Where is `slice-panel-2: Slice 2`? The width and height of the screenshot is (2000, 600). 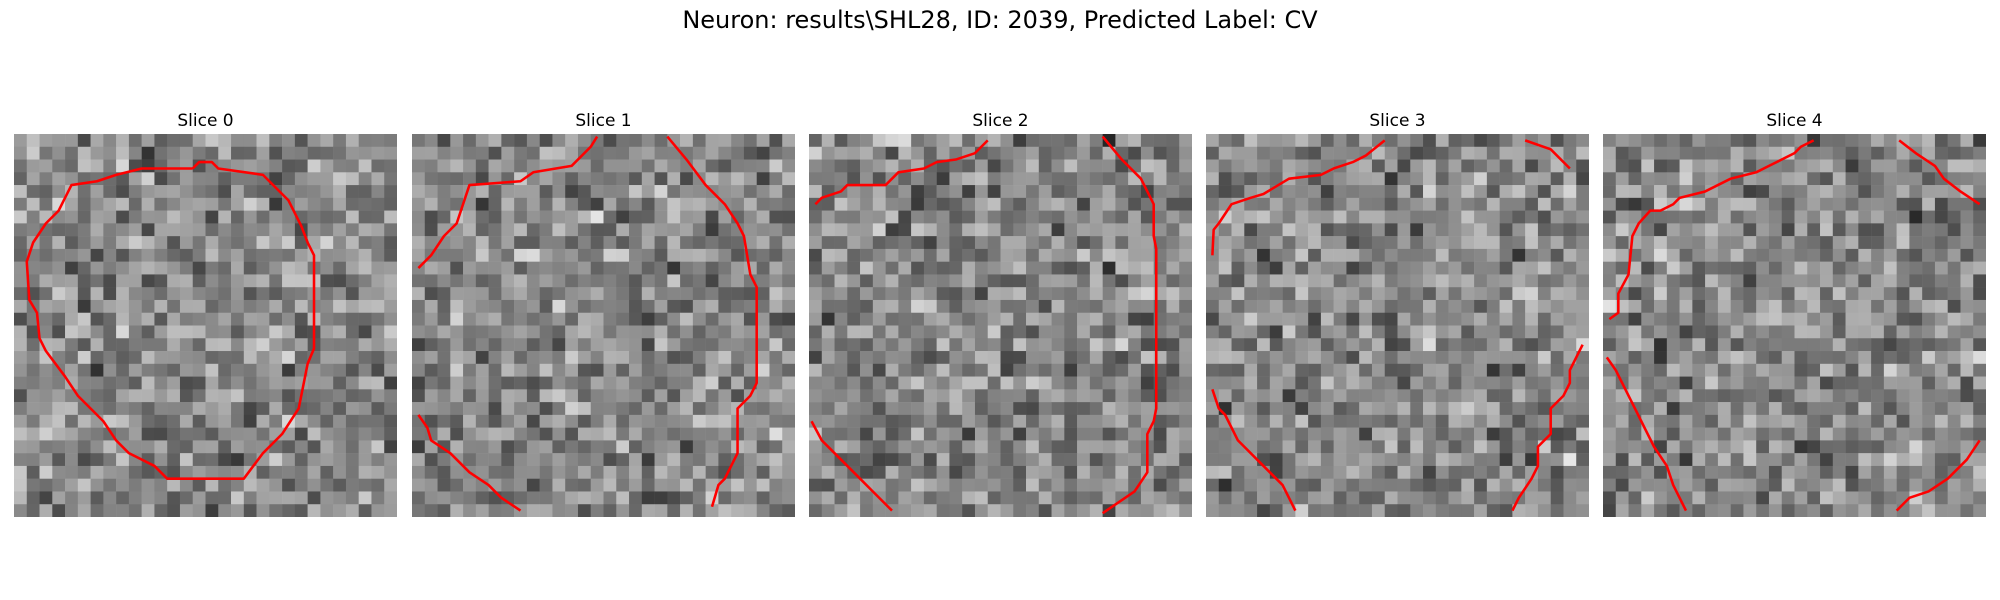 slice-panel-2: Slice 2 is located at coordinates (1000, 313).